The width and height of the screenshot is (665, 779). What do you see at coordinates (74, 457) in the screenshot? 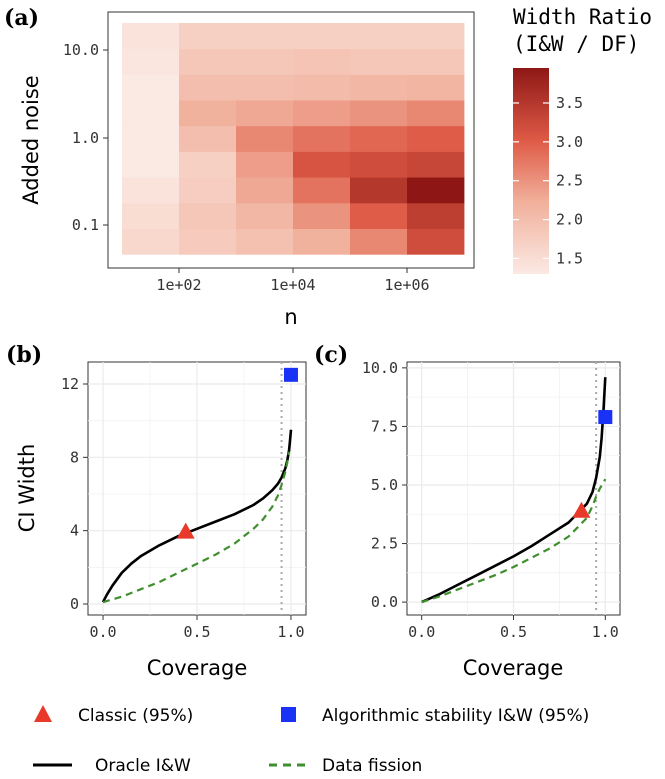
I see `y-tick-label: 8` at bounding box center [74, 457].